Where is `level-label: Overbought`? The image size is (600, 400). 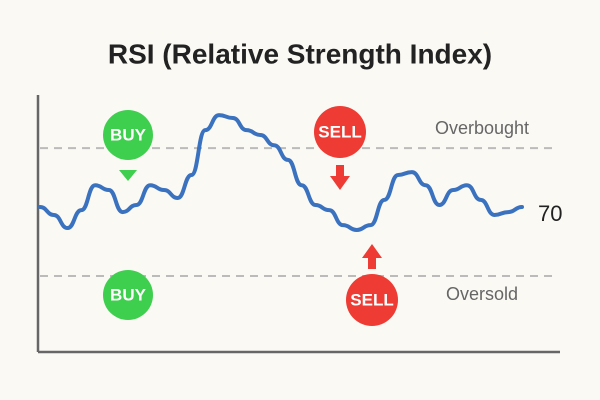 level-label: Overbought is located at coordinates (482, 128).